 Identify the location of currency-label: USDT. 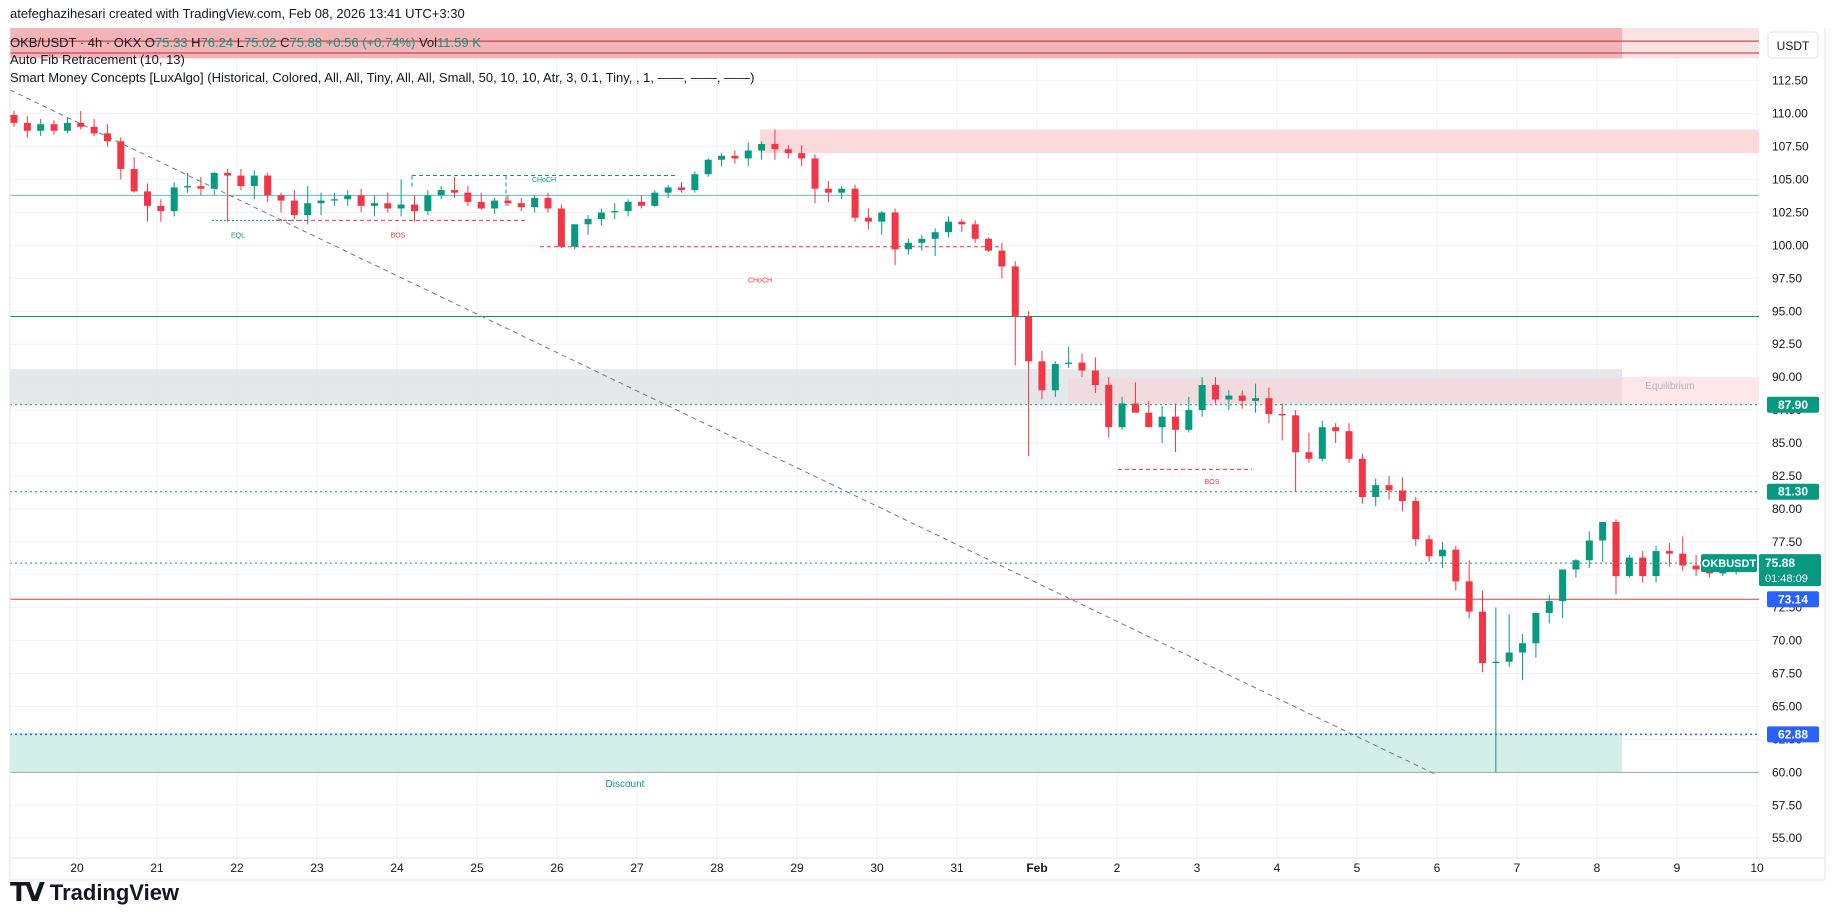
(1793, 46).